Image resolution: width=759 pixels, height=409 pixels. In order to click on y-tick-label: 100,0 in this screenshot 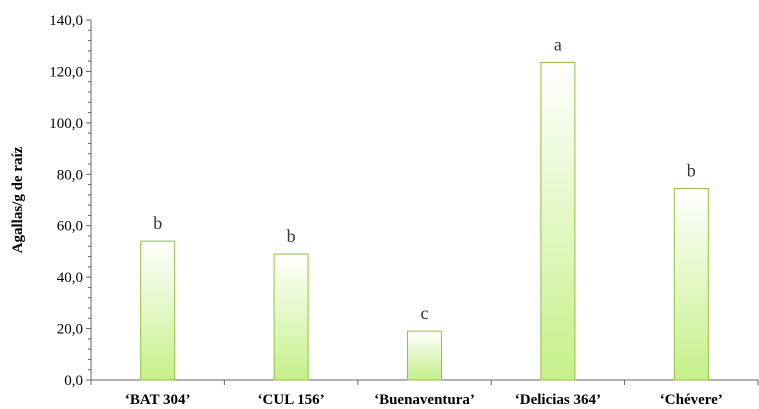, I will do `click(66, 124)`.